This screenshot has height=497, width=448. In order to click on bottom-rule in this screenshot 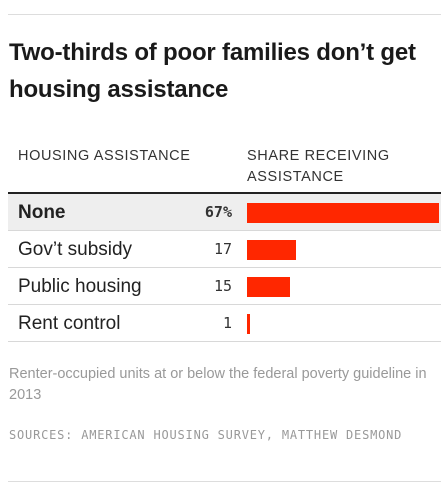, I will do `click(224, 481)`.